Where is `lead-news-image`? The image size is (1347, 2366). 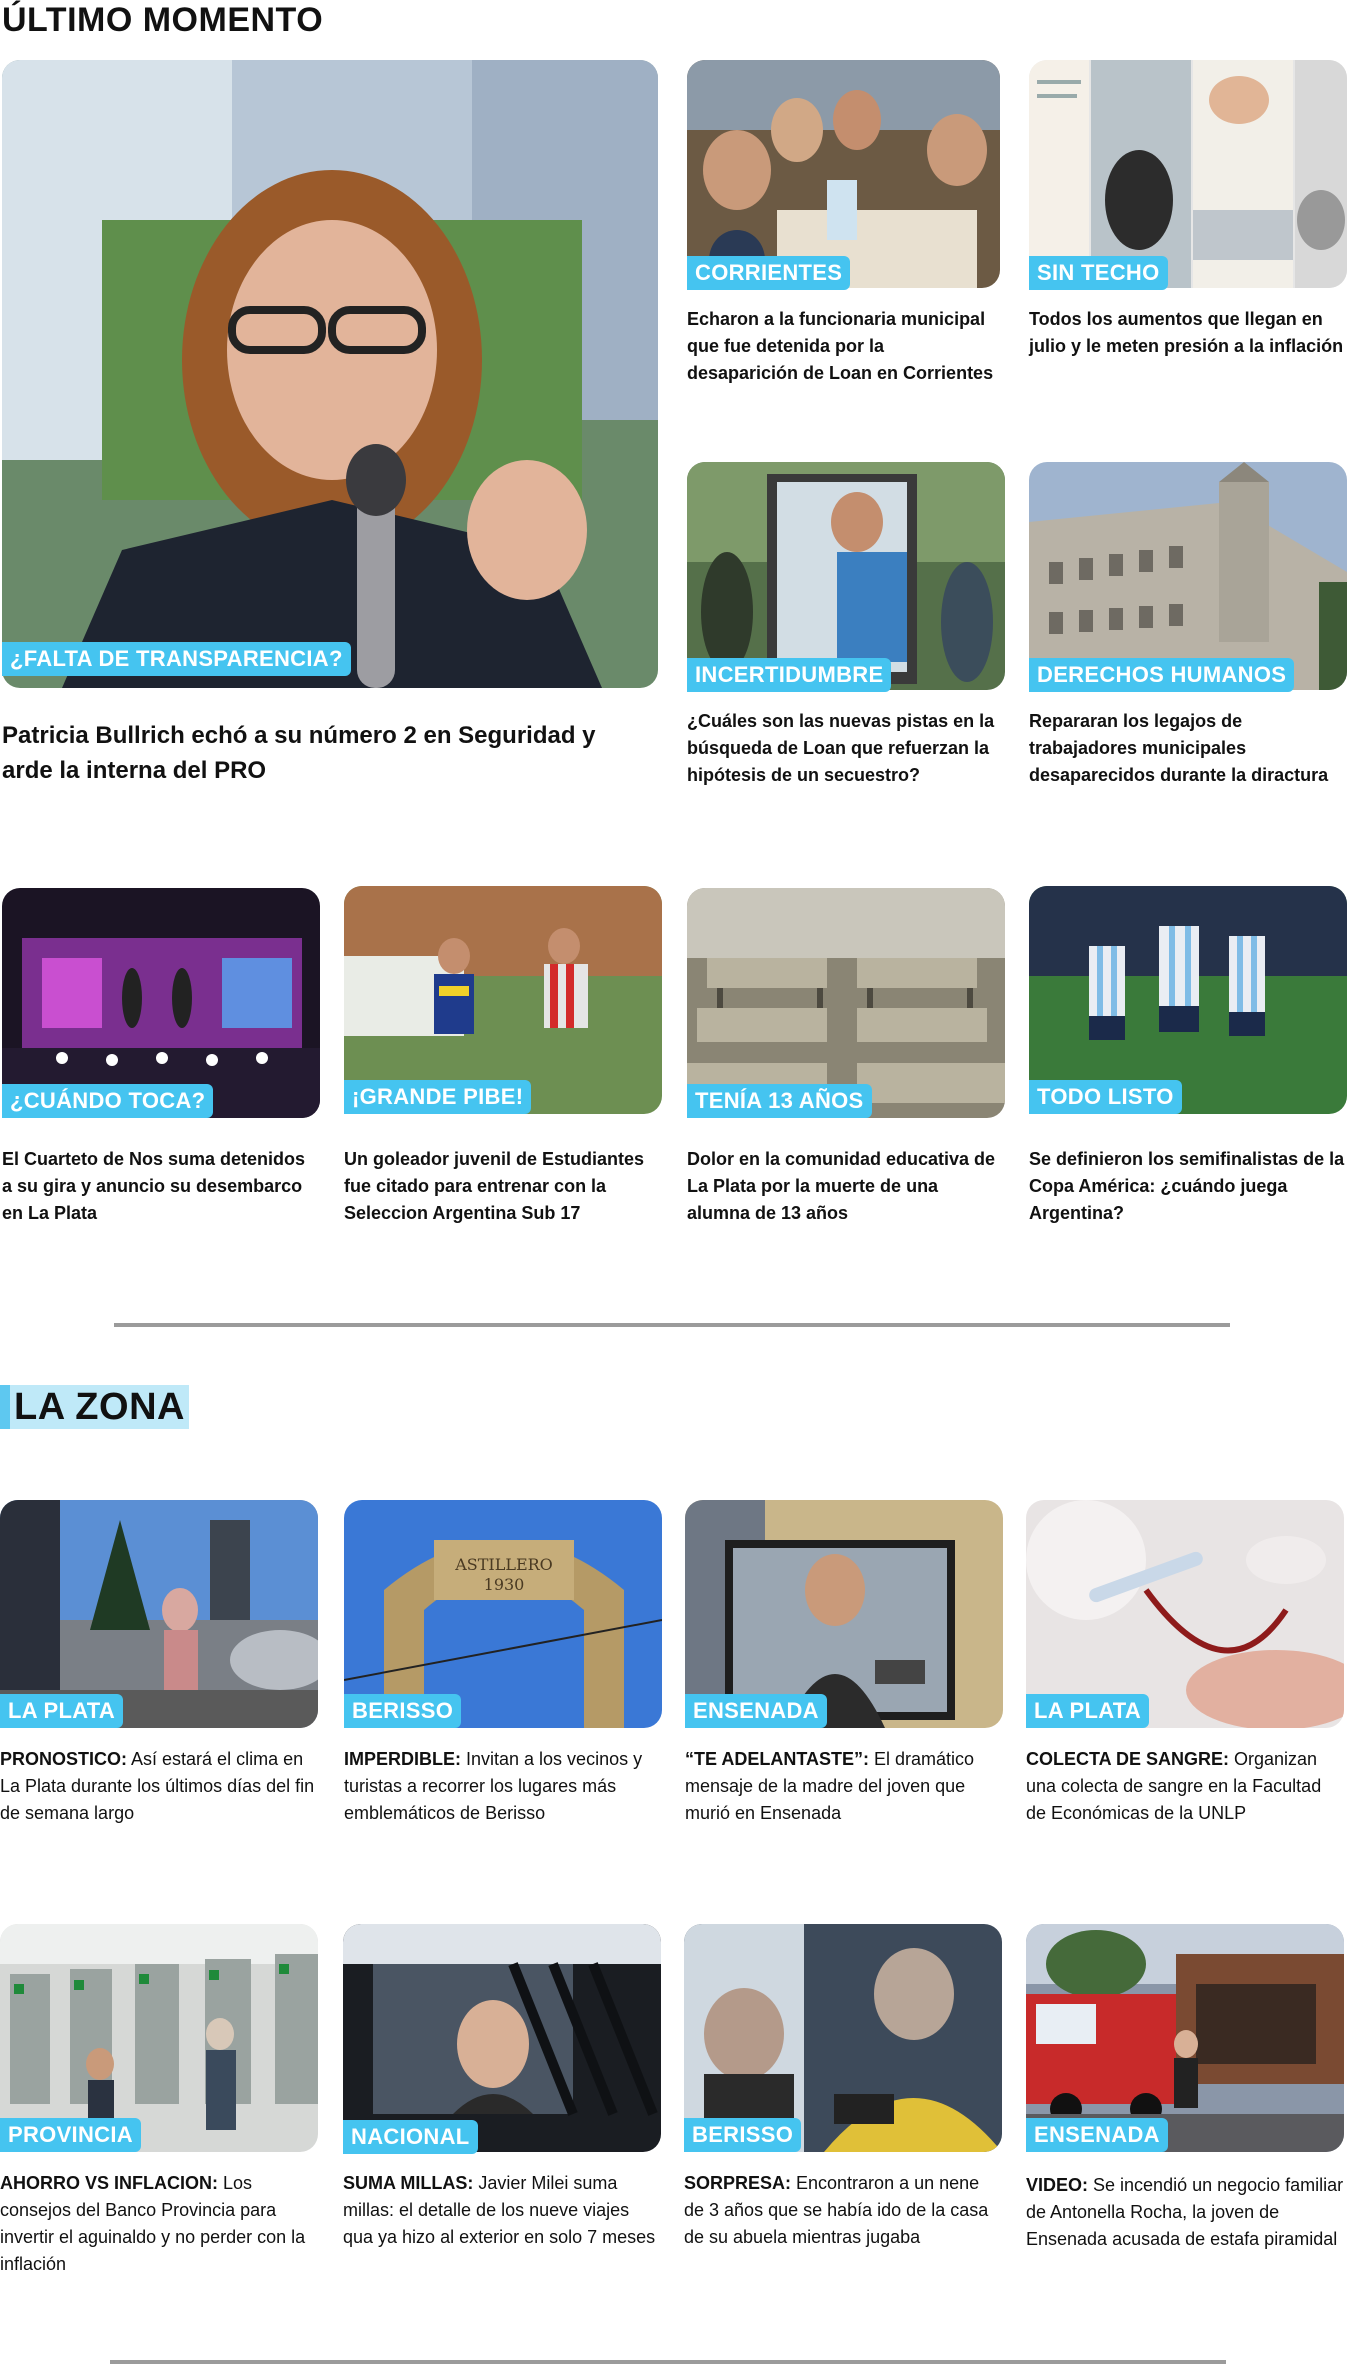 lead-news-image is located at coordinates (330, 374).